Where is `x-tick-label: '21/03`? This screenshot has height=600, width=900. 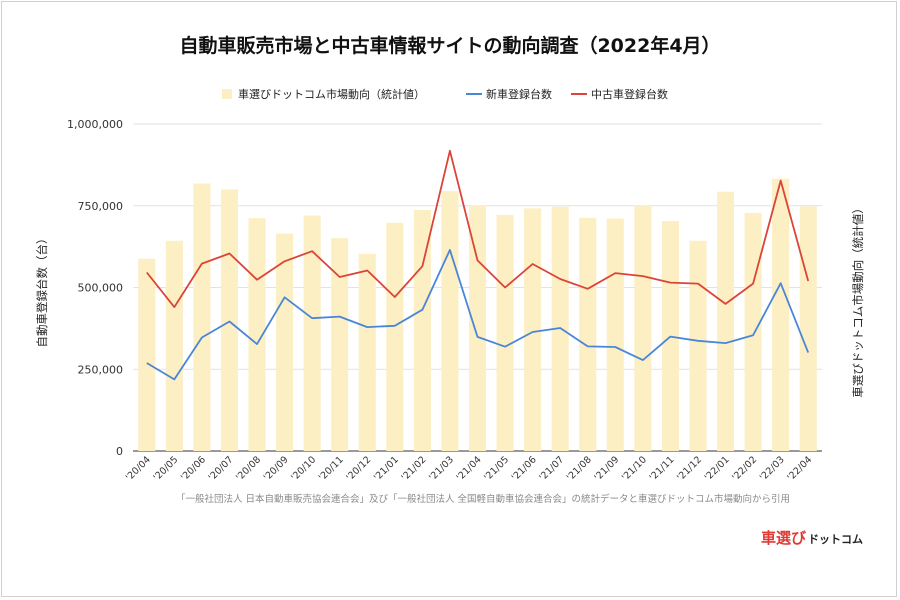 x-tick-label: '21/03 is located at coordinates (441, 468).